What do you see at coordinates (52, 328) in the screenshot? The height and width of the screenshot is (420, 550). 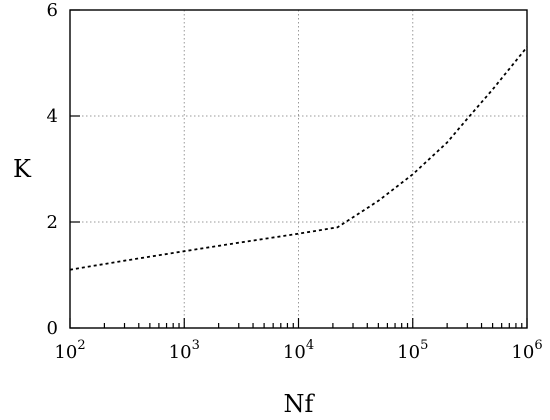 I see `y-tick-label: 0` at bounding box center [52, 328].